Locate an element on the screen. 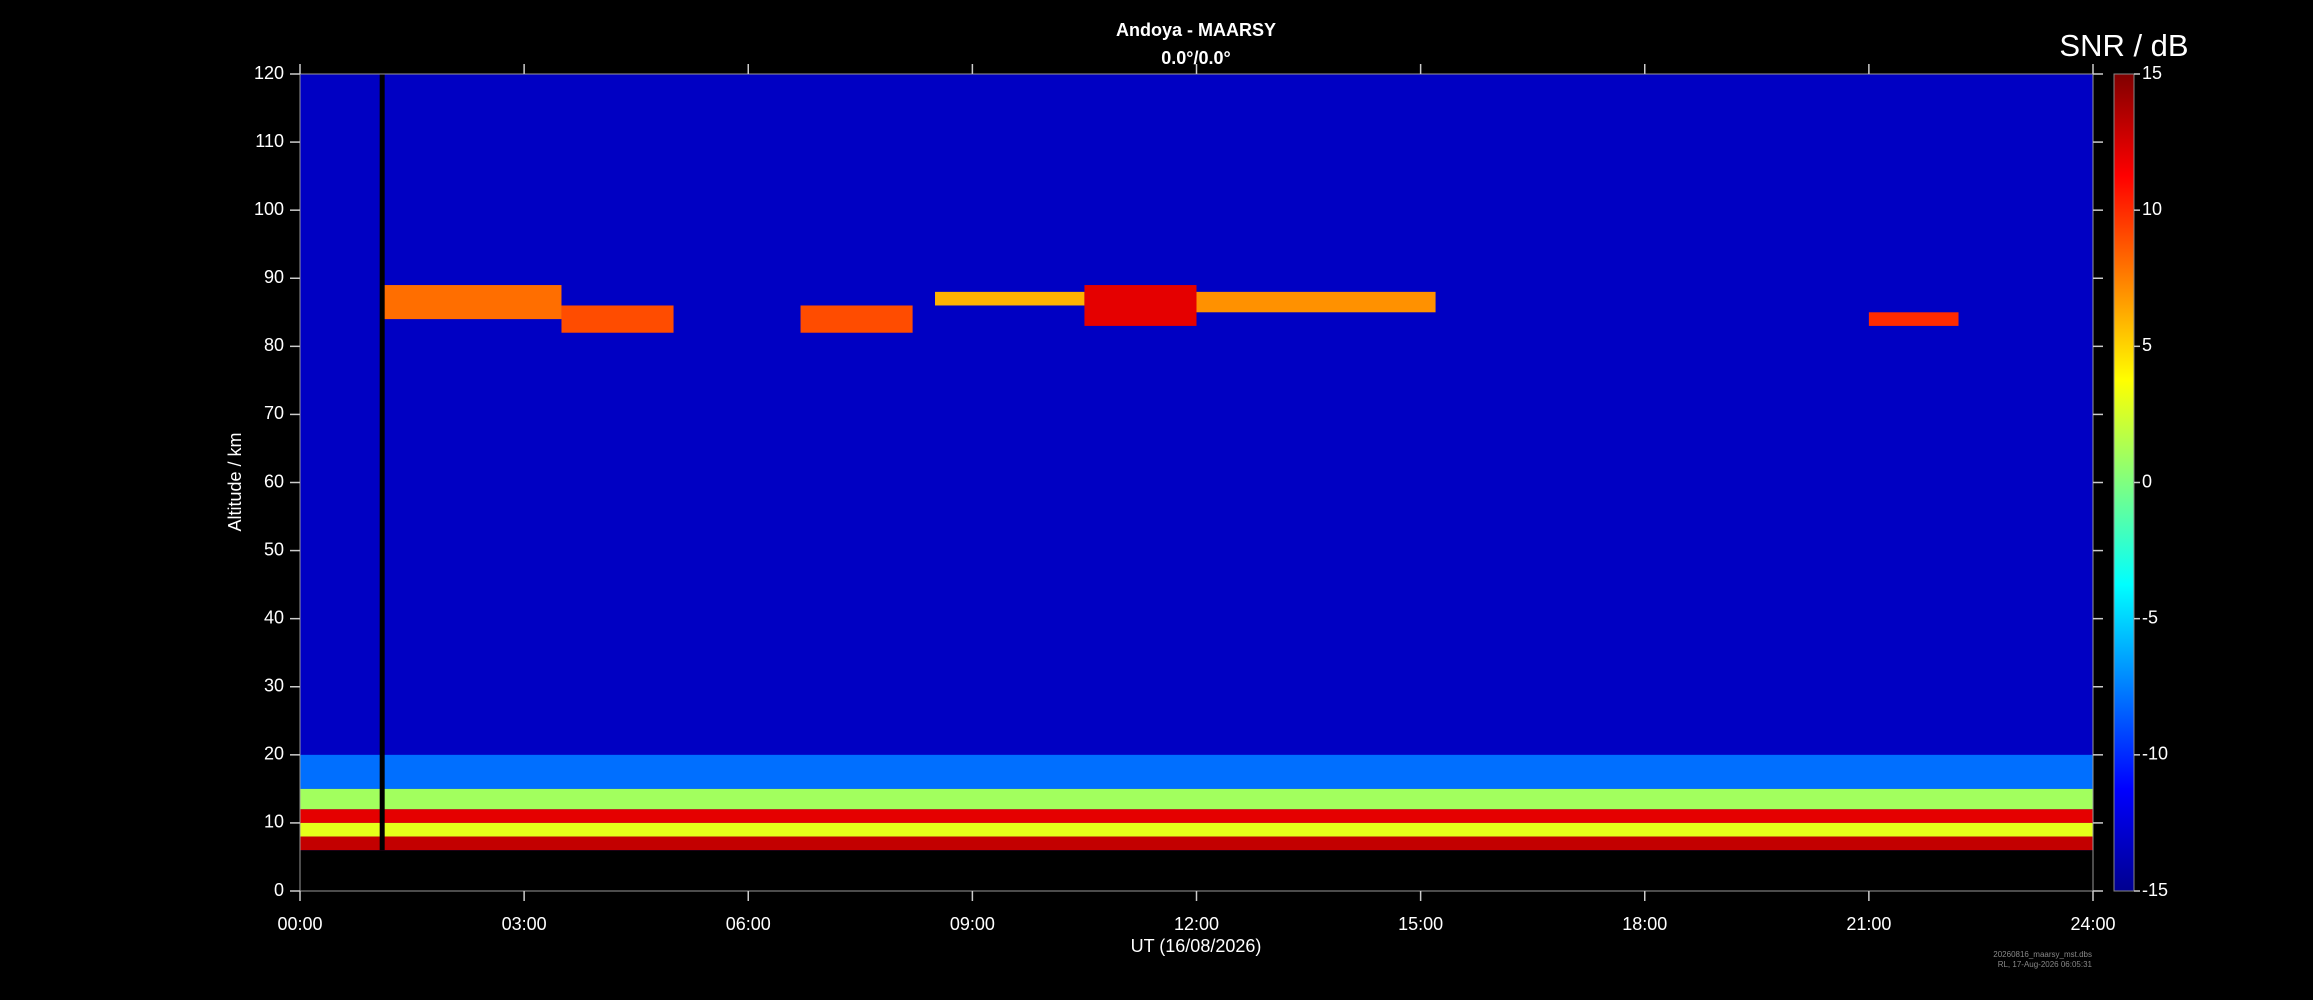 The width and height of the screenshot is (2313, 1000). x-tick-label: 18:00 is located at coordinates (1644, 924).